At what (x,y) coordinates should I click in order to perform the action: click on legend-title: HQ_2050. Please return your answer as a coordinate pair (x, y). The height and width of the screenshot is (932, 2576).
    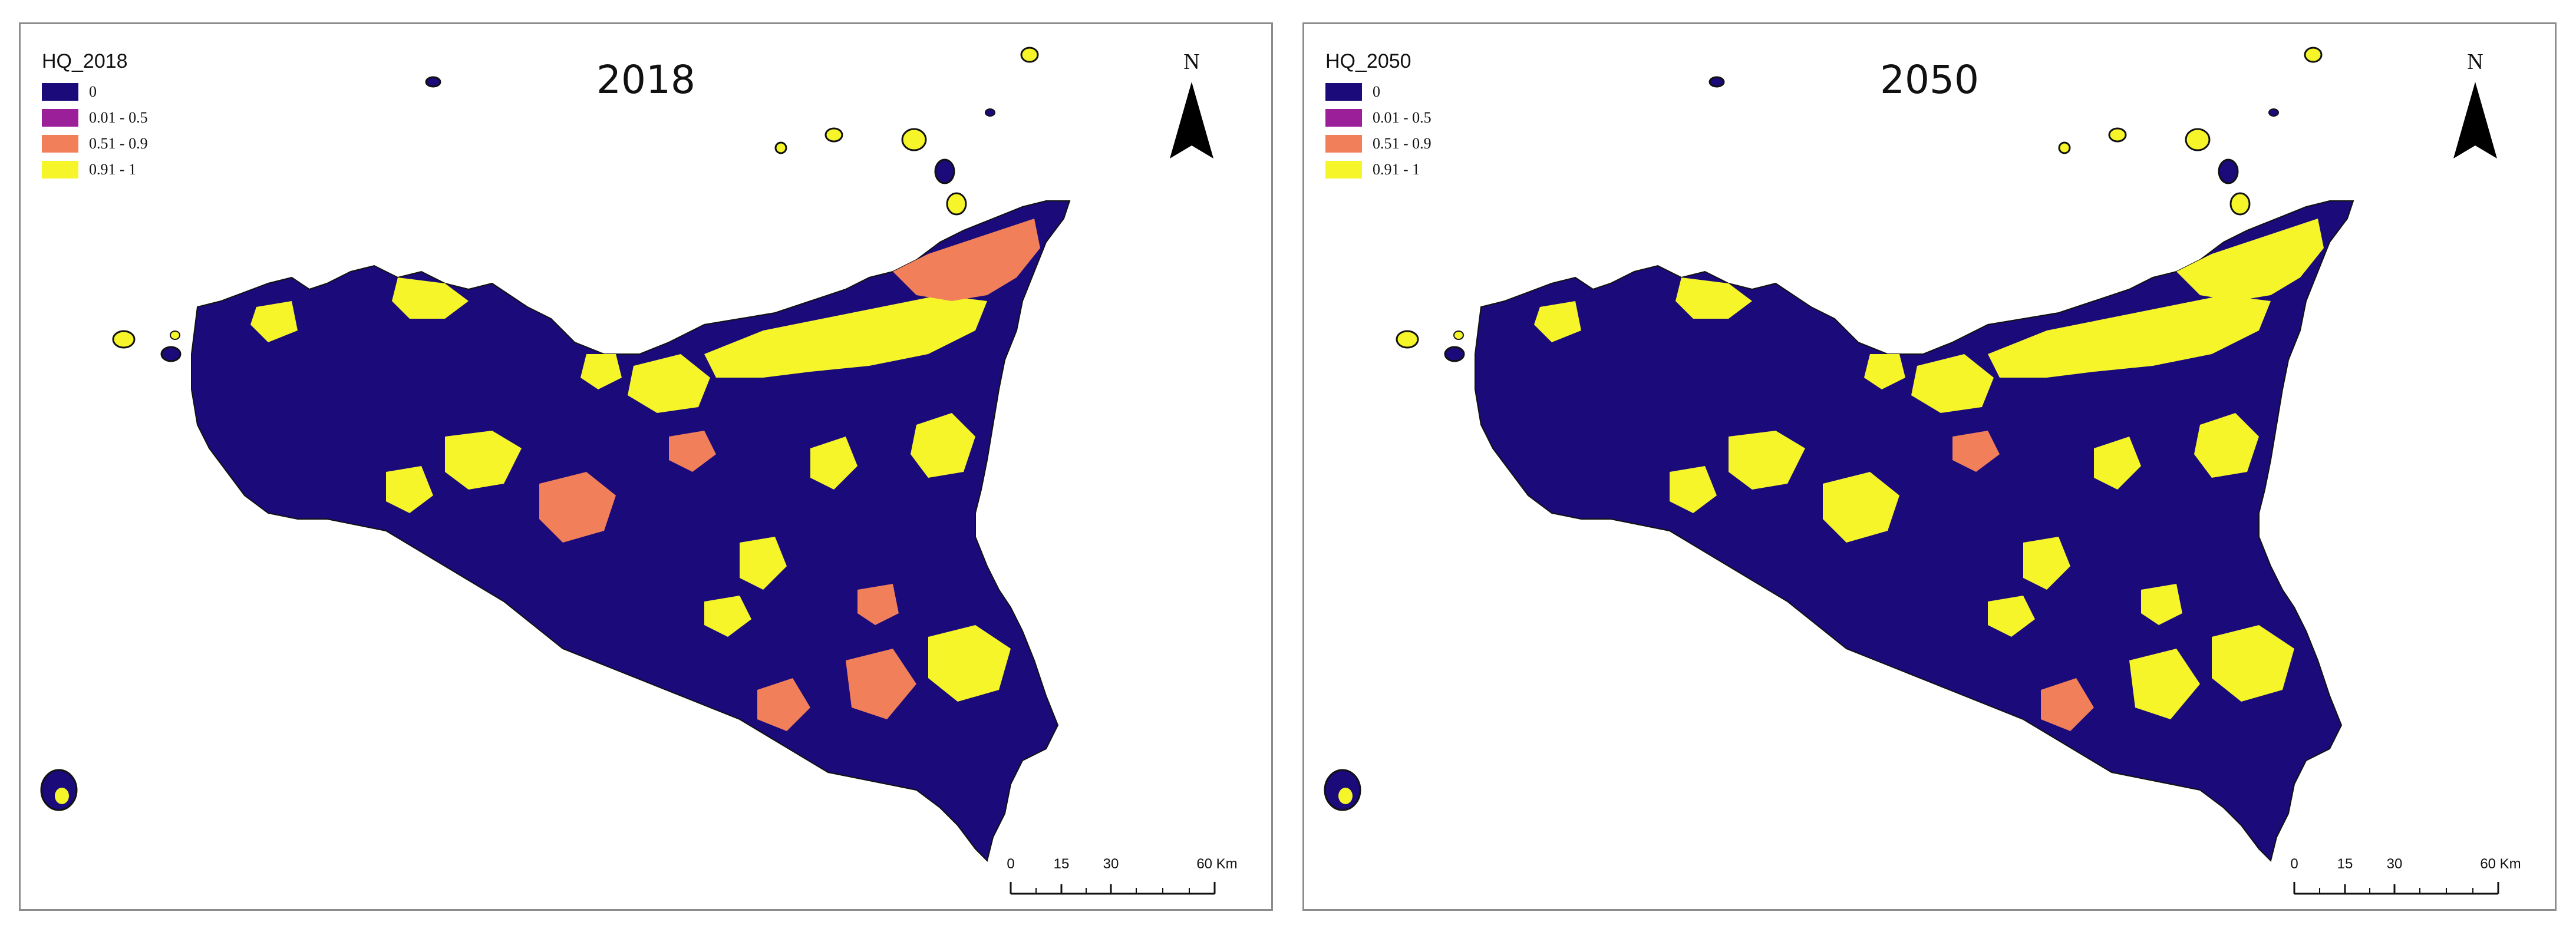
    Looking at the image, I should click on (1368, 61).